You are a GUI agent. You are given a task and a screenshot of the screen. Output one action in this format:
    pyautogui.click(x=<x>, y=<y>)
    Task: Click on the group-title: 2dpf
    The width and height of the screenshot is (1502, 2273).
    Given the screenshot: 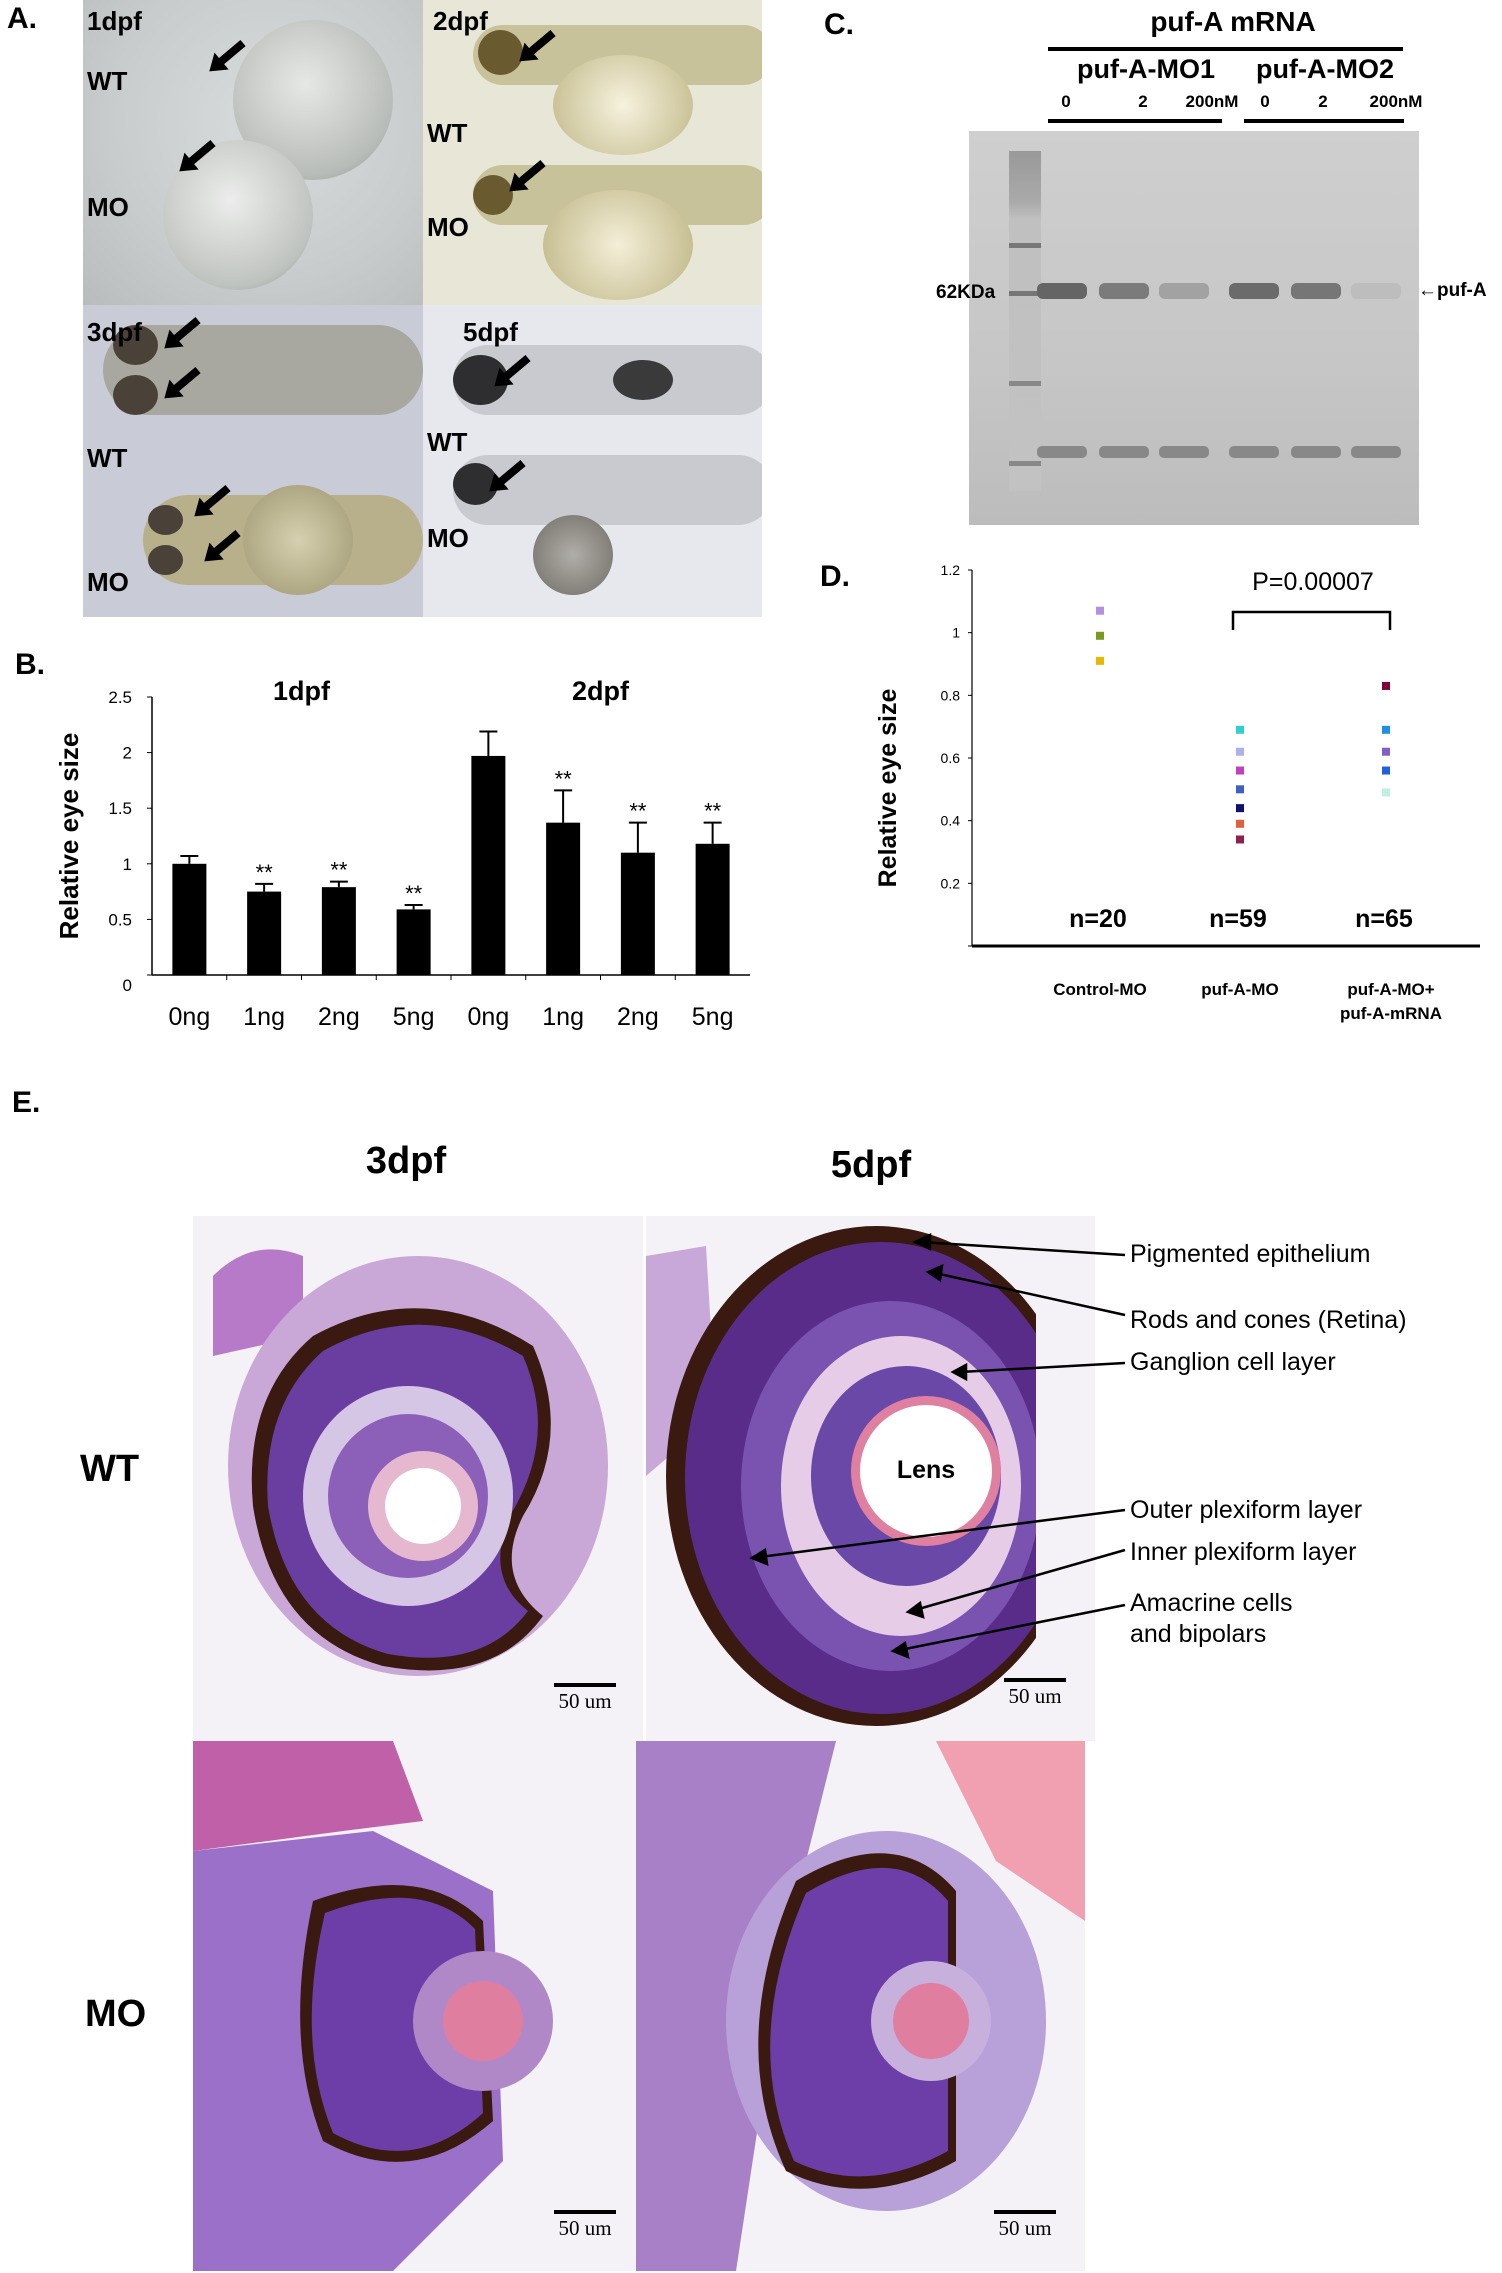 What is the action you would take?
    pyautogui.click(x=601, y=691)
    